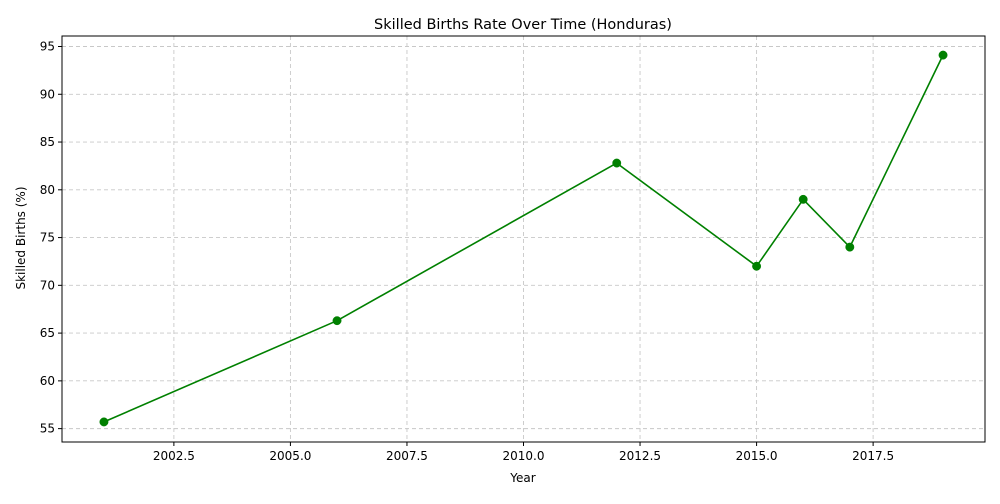  I want to click on x-tick-label: 2002.5, so click(174, 456).